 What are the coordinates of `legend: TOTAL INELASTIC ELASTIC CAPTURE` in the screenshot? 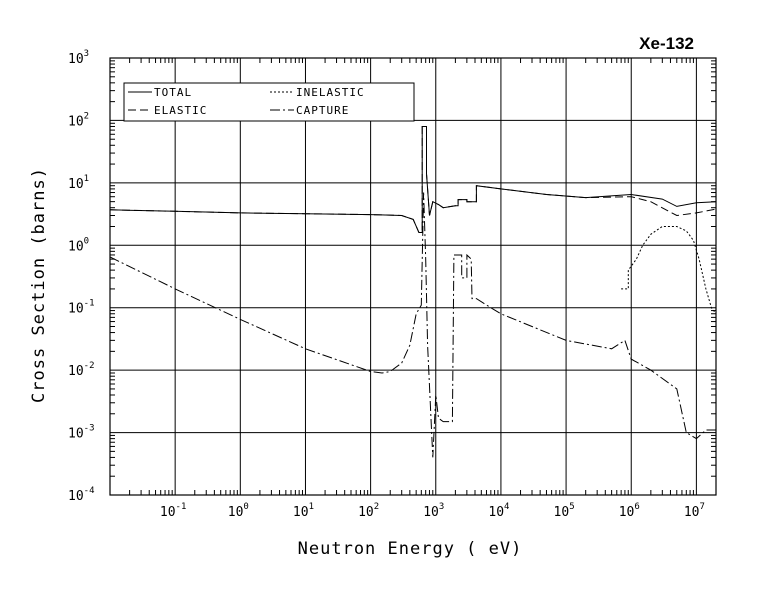 It's located at (269, 102).